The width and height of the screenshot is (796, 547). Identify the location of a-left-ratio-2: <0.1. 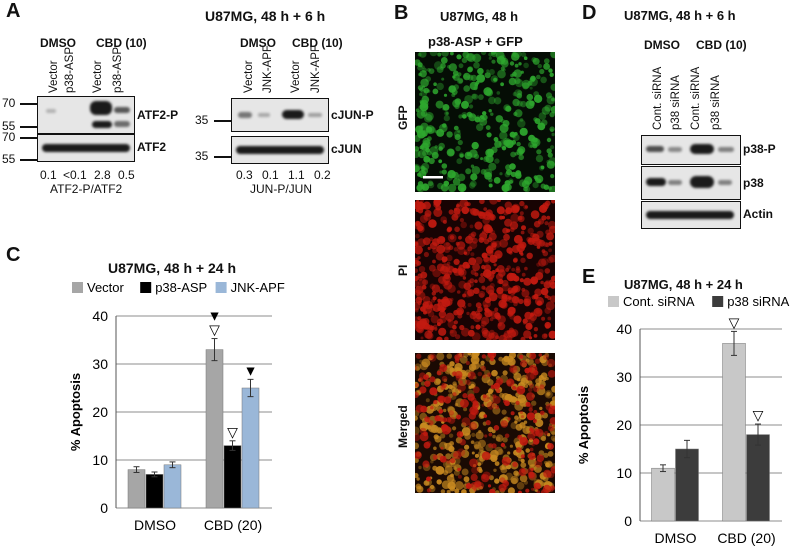
(75, 175).